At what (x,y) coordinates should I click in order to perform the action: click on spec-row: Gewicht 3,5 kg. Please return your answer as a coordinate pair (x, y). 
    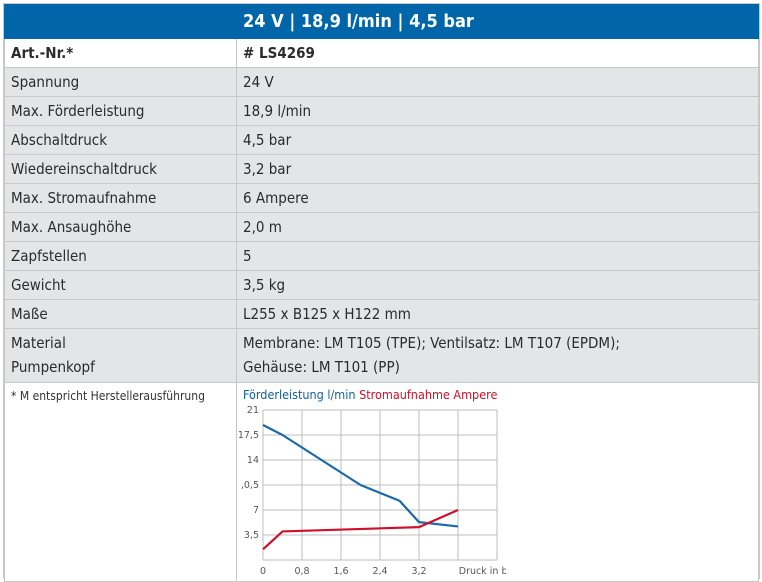
    Looking at the image, I should click on (381, 285).